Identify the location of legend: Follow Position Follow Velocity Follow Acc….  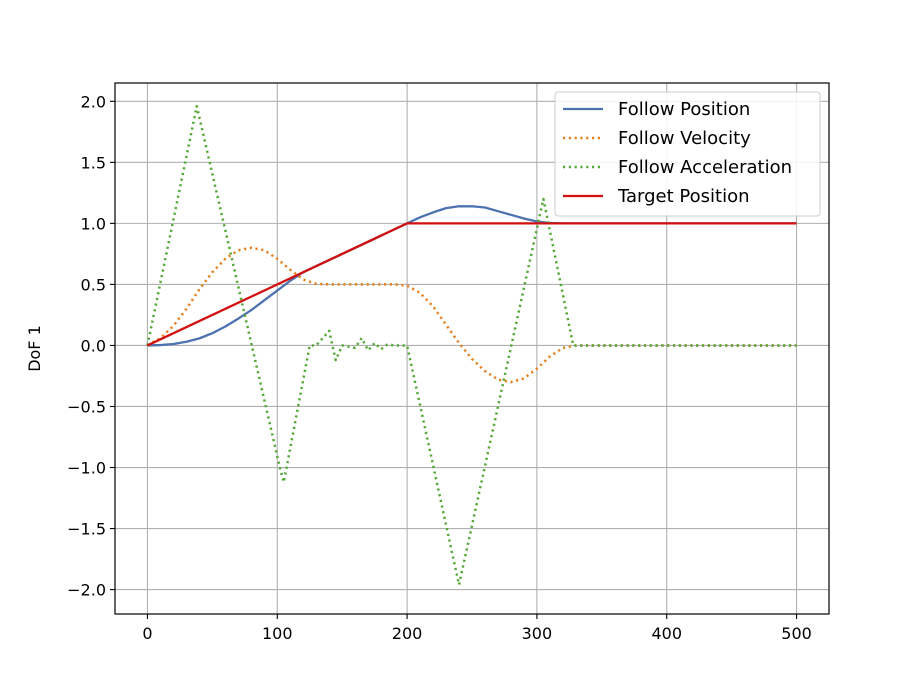
(687, 154).